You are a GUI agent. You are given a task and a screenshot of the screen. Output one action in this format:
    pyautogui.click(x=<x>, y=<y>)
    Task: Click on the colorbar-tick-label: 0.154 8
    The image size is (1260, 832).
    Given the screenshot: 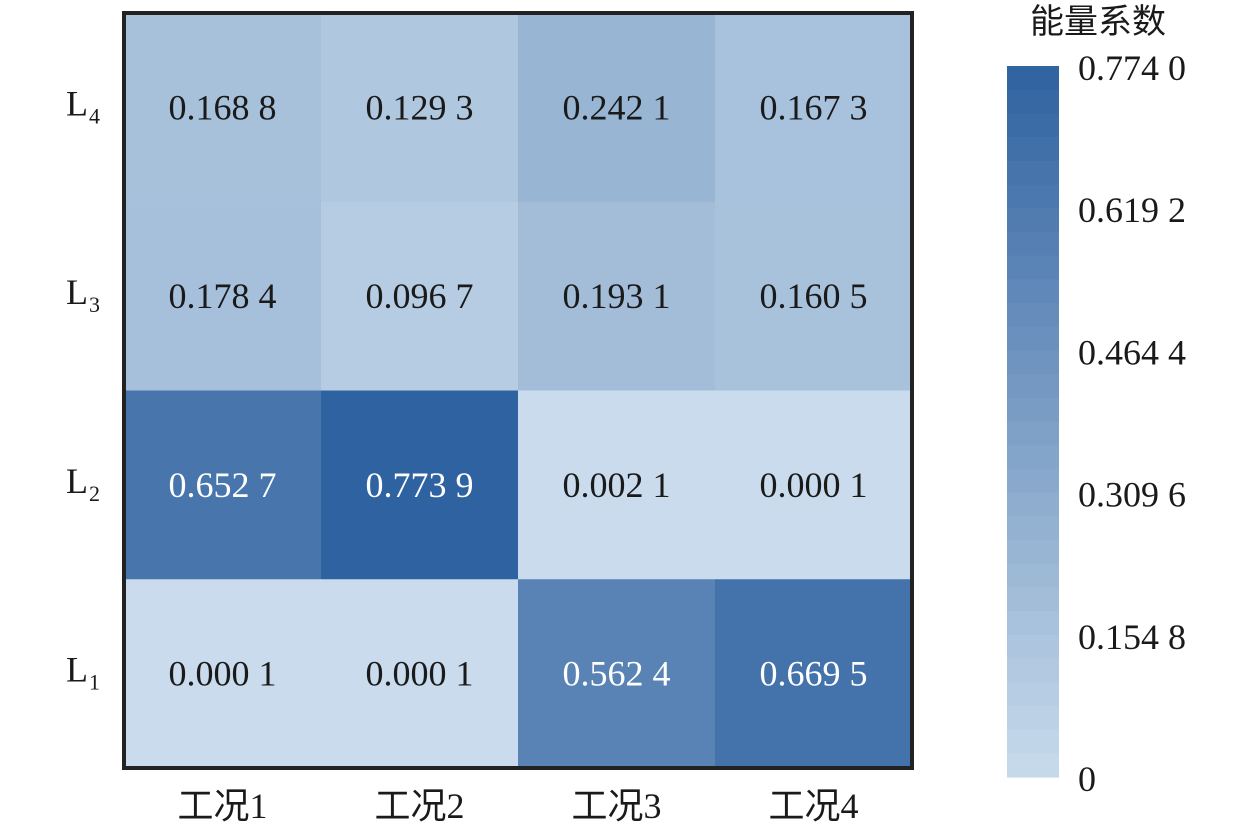 What is the action you would take?
    pyautogui.click(x=1132, y=637)
    